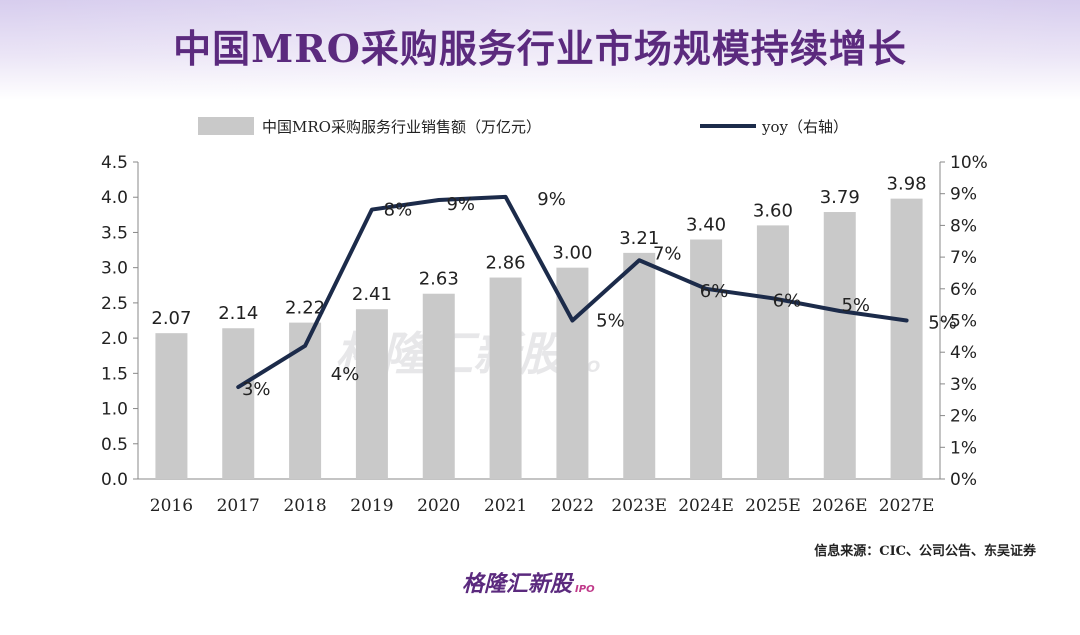 The height and width of the screenshot is (635, 1080). Describe the element at coordinates (114, 163) in the screenshot. I see `y-left-tick-label: 4.5` at that location.